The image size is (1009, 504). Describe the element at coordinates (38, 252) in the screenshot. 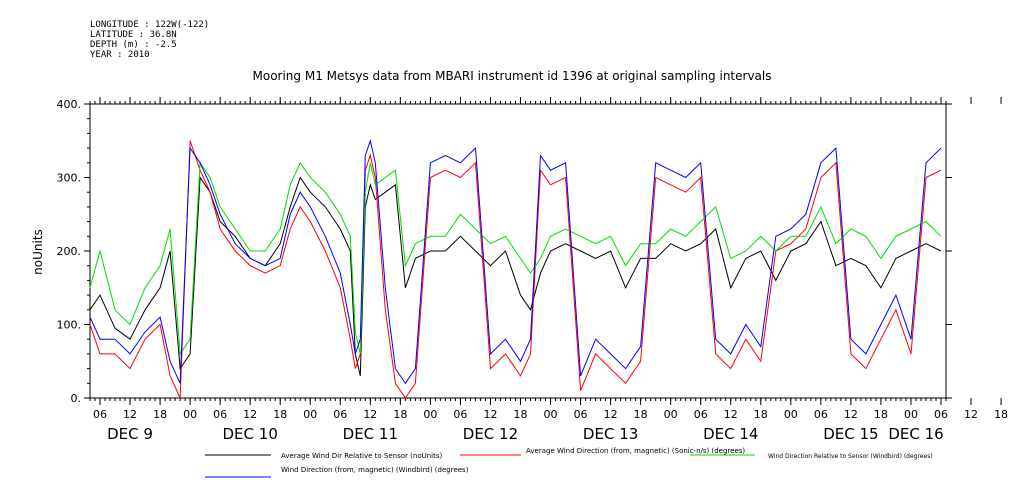

I see `y-axis-label: noUnits` at that location.